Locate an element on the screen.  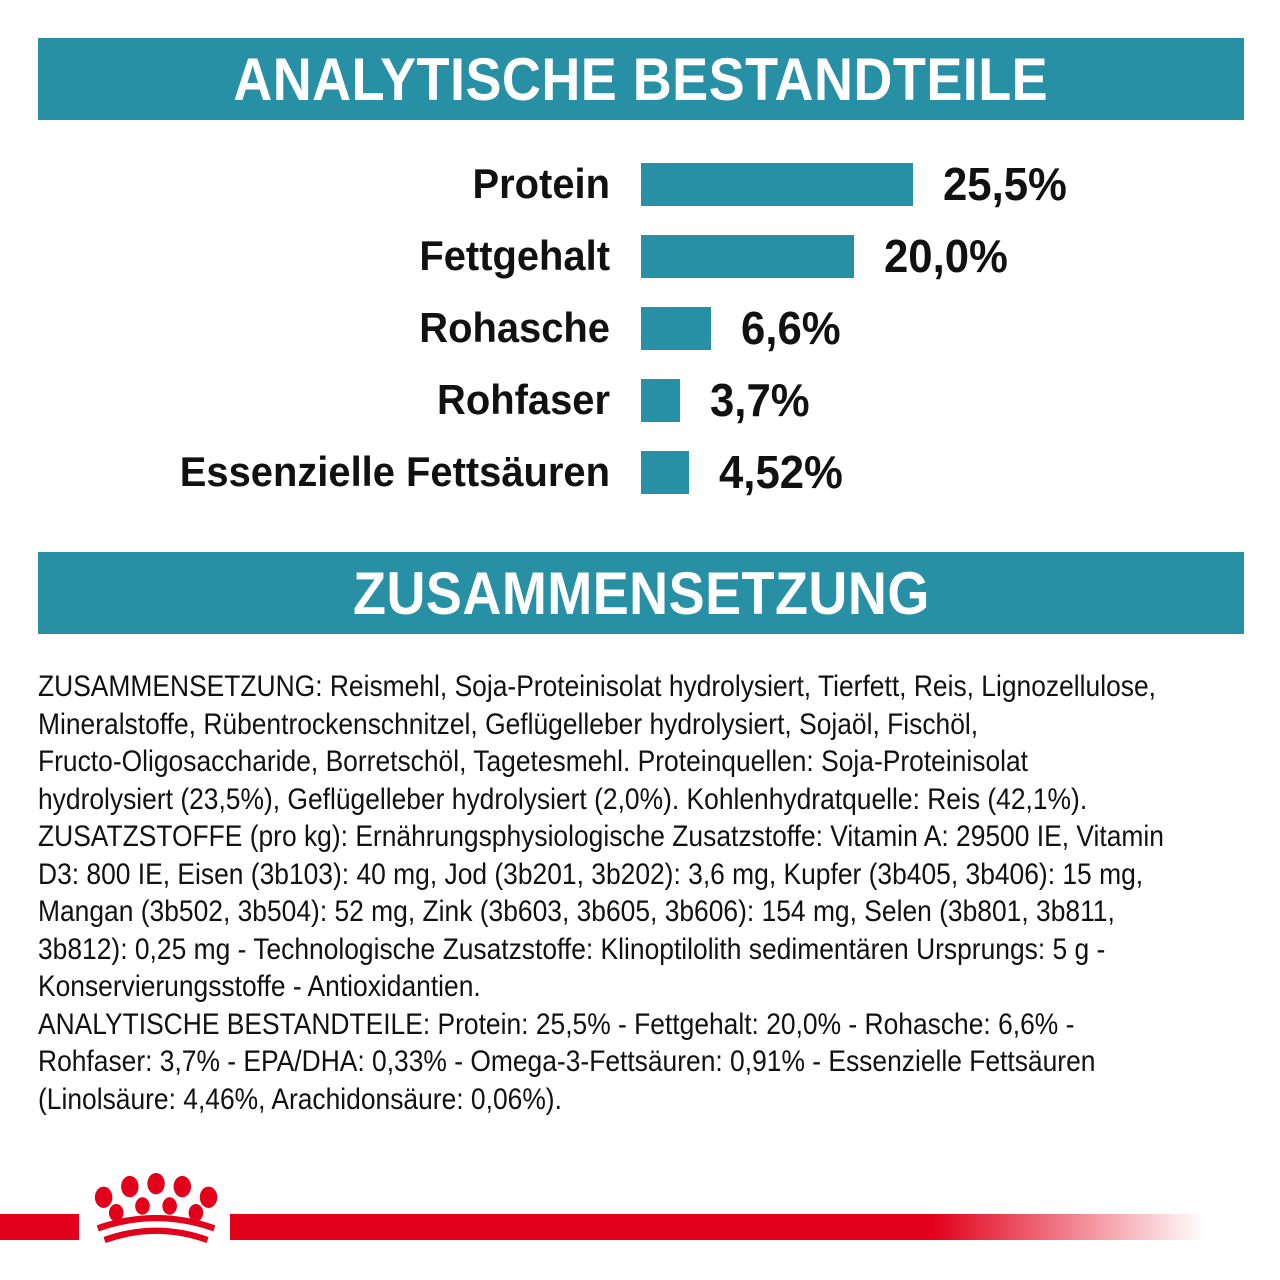
bar-value: 25,5% is located at coordinates (1005, 184).